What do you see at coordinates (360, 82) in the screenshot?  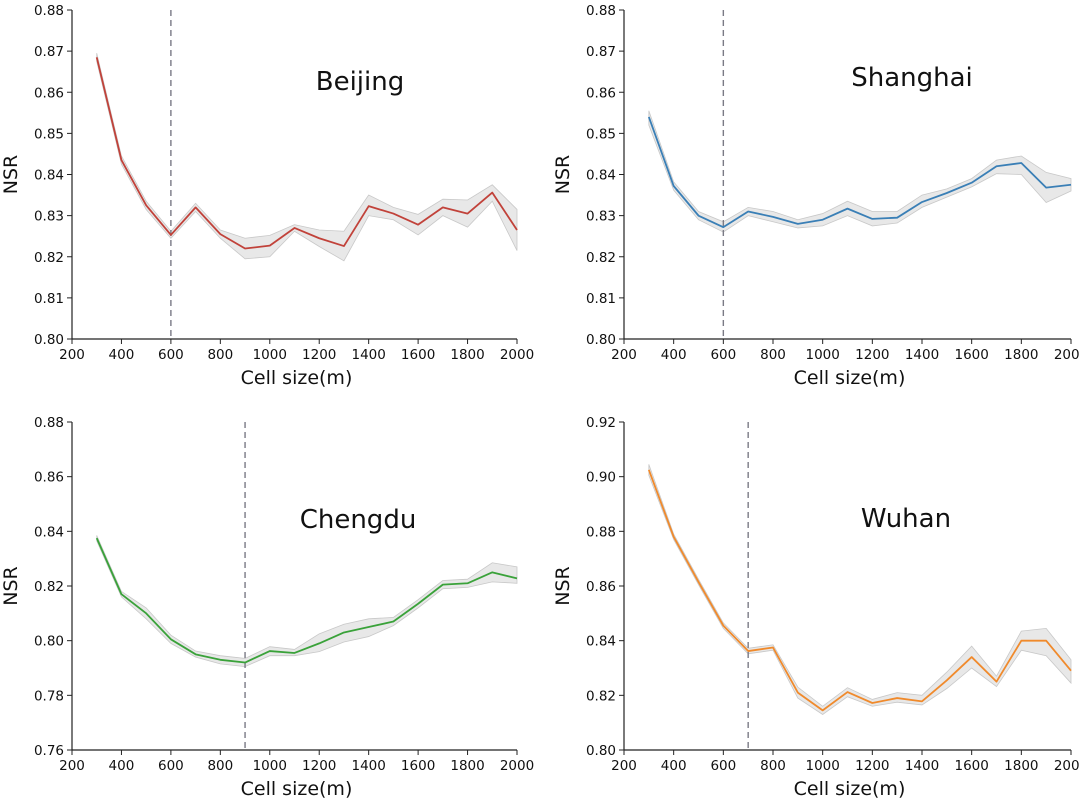 I see `chart-title: Beijing` at bounding box center [360, 82].